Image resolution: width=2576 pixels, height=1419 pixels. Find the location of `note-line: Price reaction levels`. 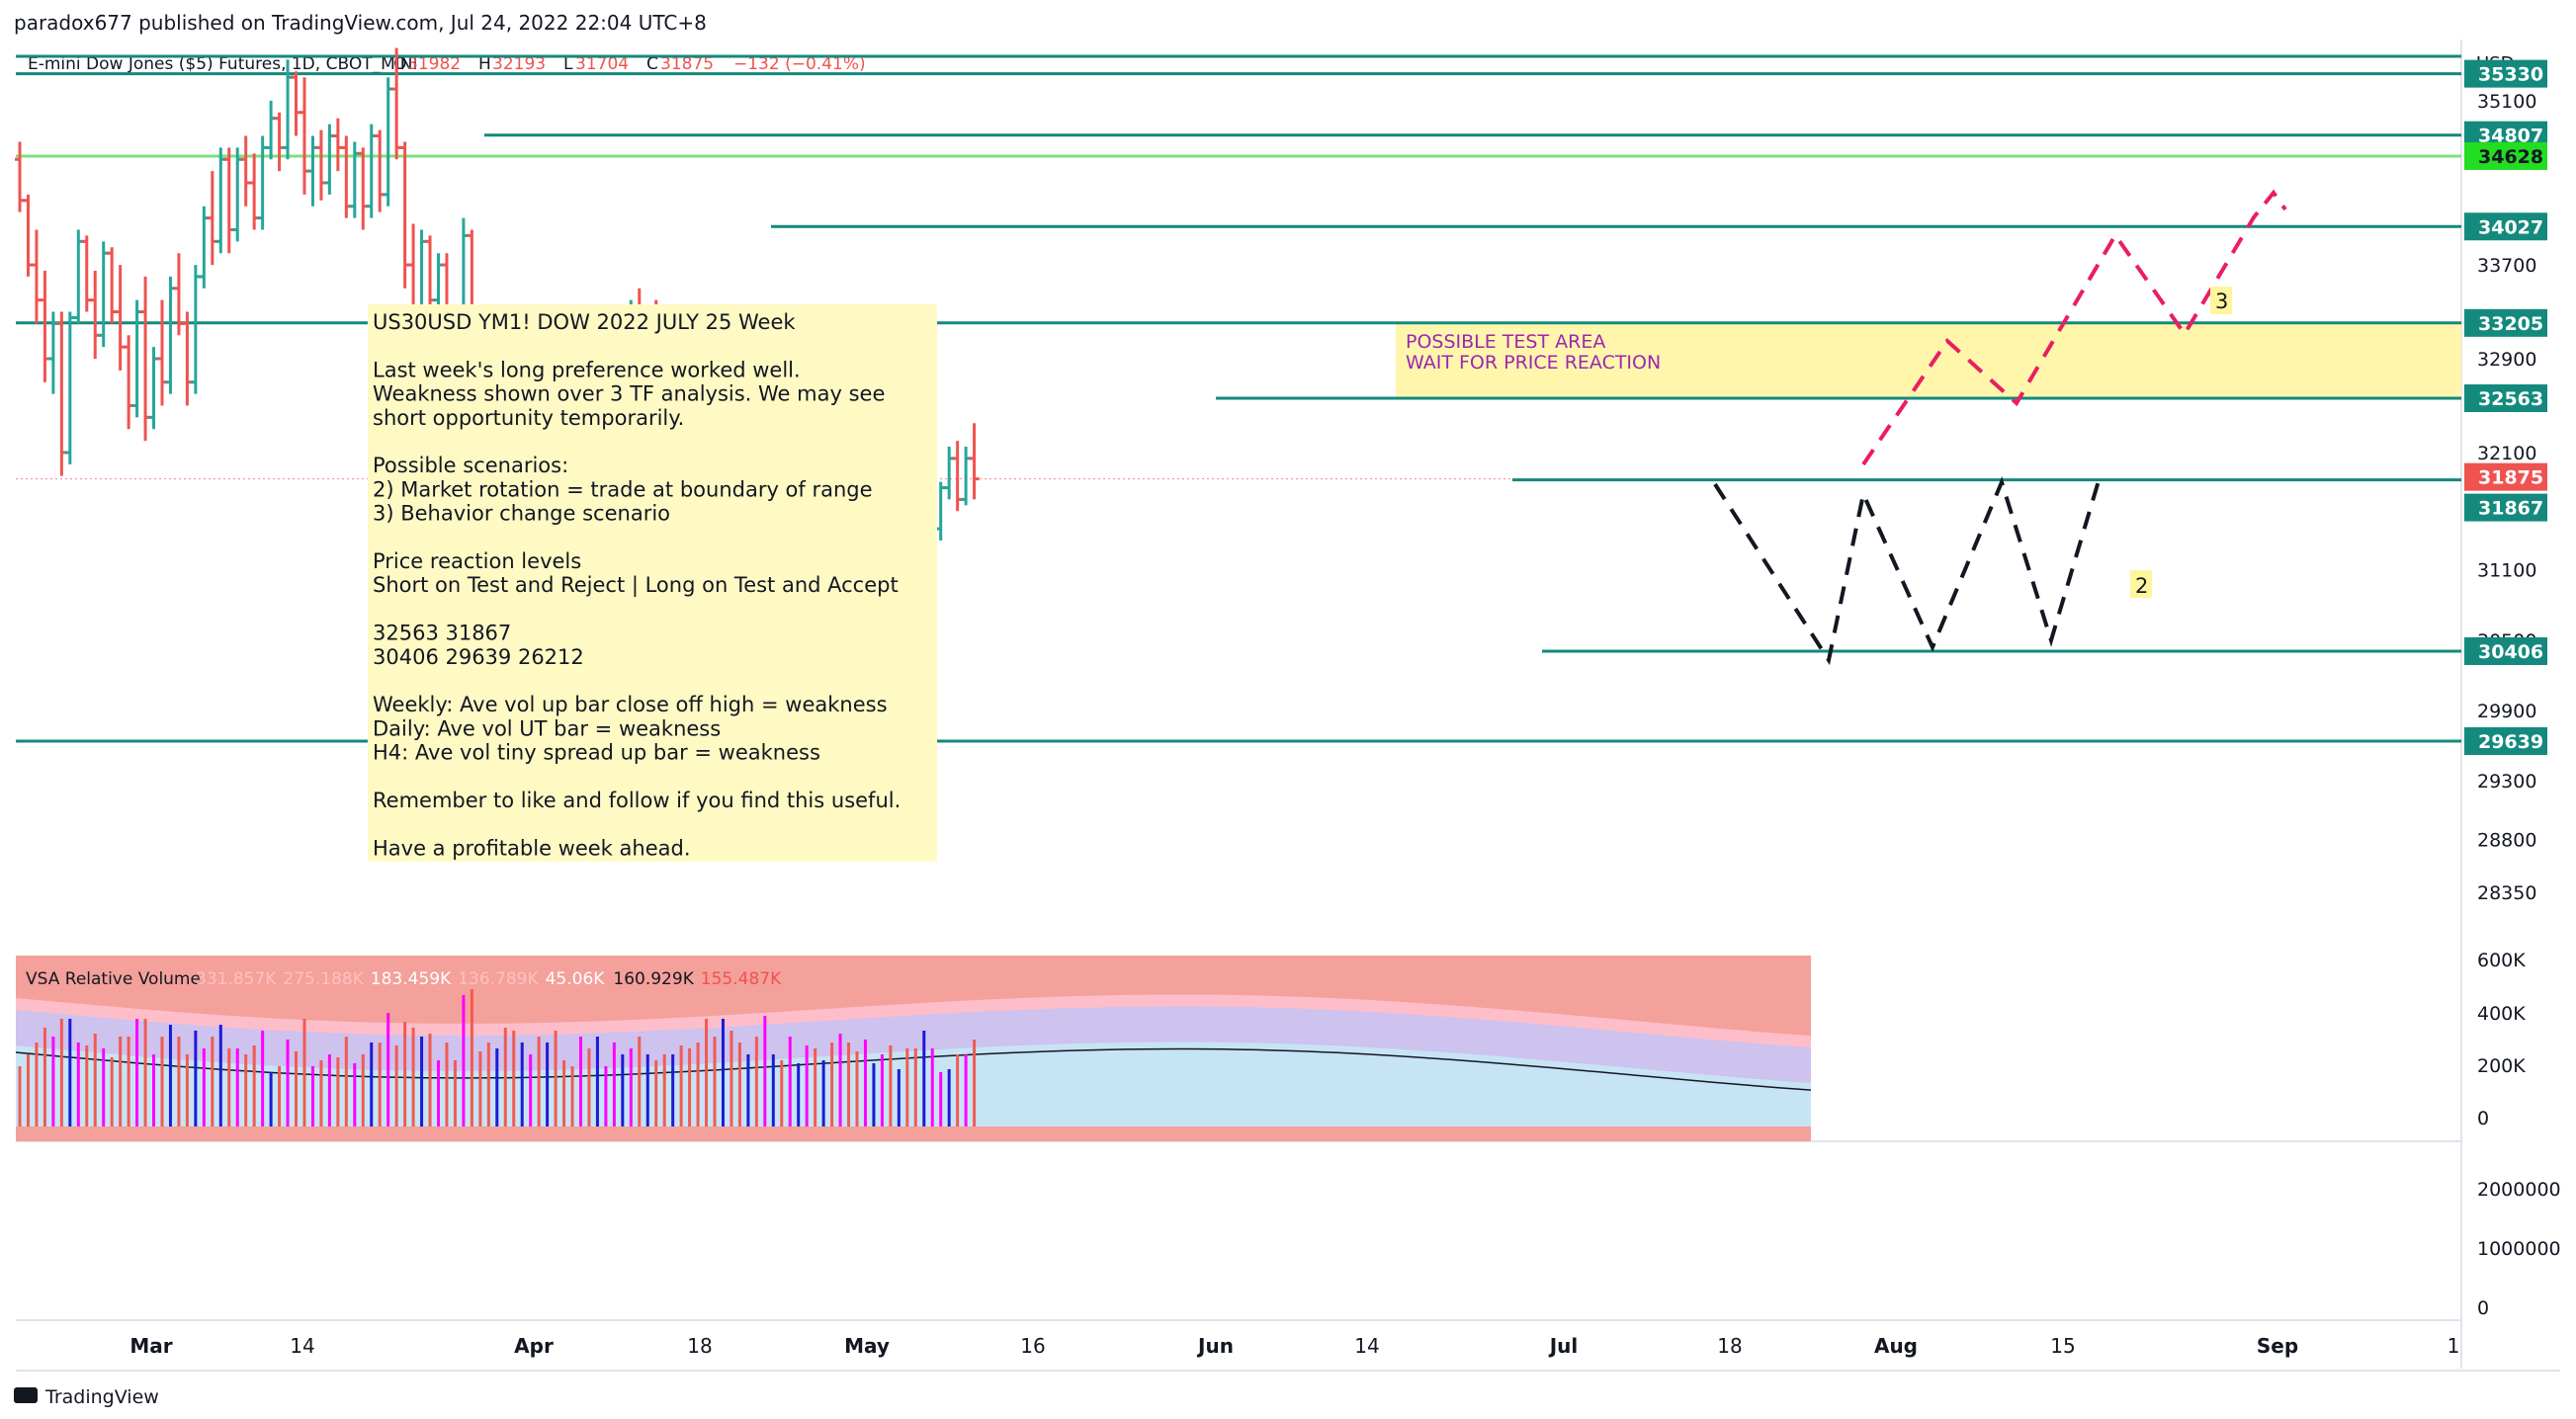

note-line: Price reaction levels is located at coordinates (477, 561).